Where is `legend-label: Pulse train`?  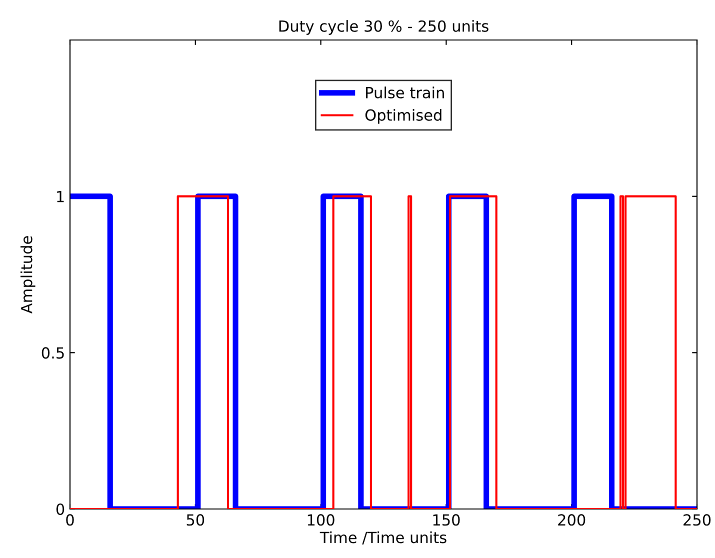 legend-label: Pulse train is located at coordinates (405, 92).